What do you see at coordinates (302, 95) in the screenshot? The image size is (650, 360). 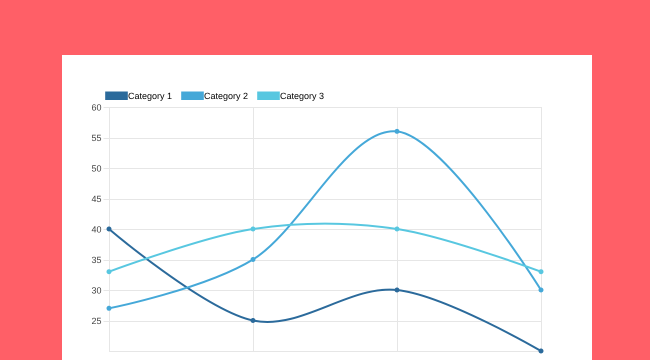 I see `legend-label: Category 3` at bounding box center [302, 95].